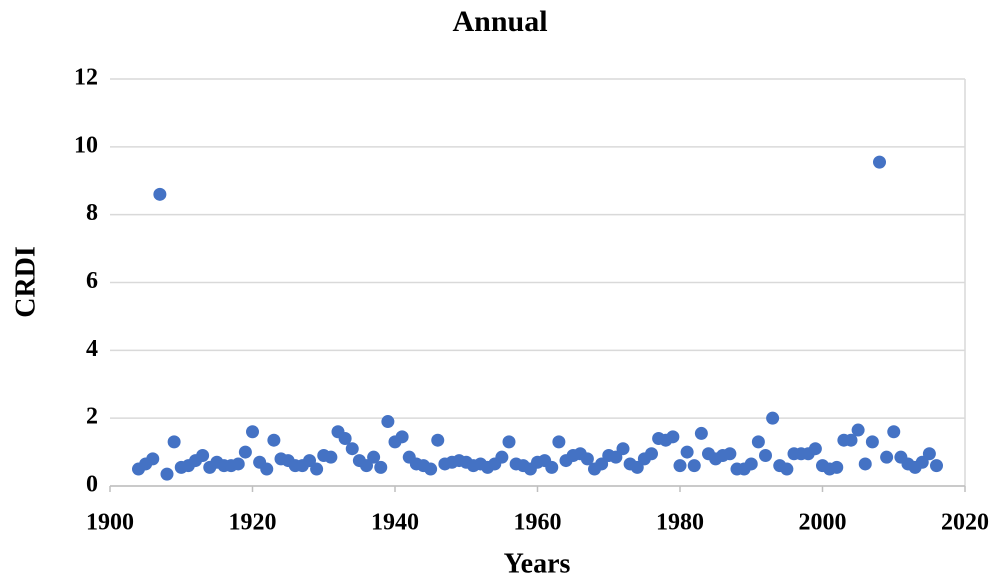 This screenshot has width=1000, height=583. I want to click on y-tick-label: 6, so click(92, 281).